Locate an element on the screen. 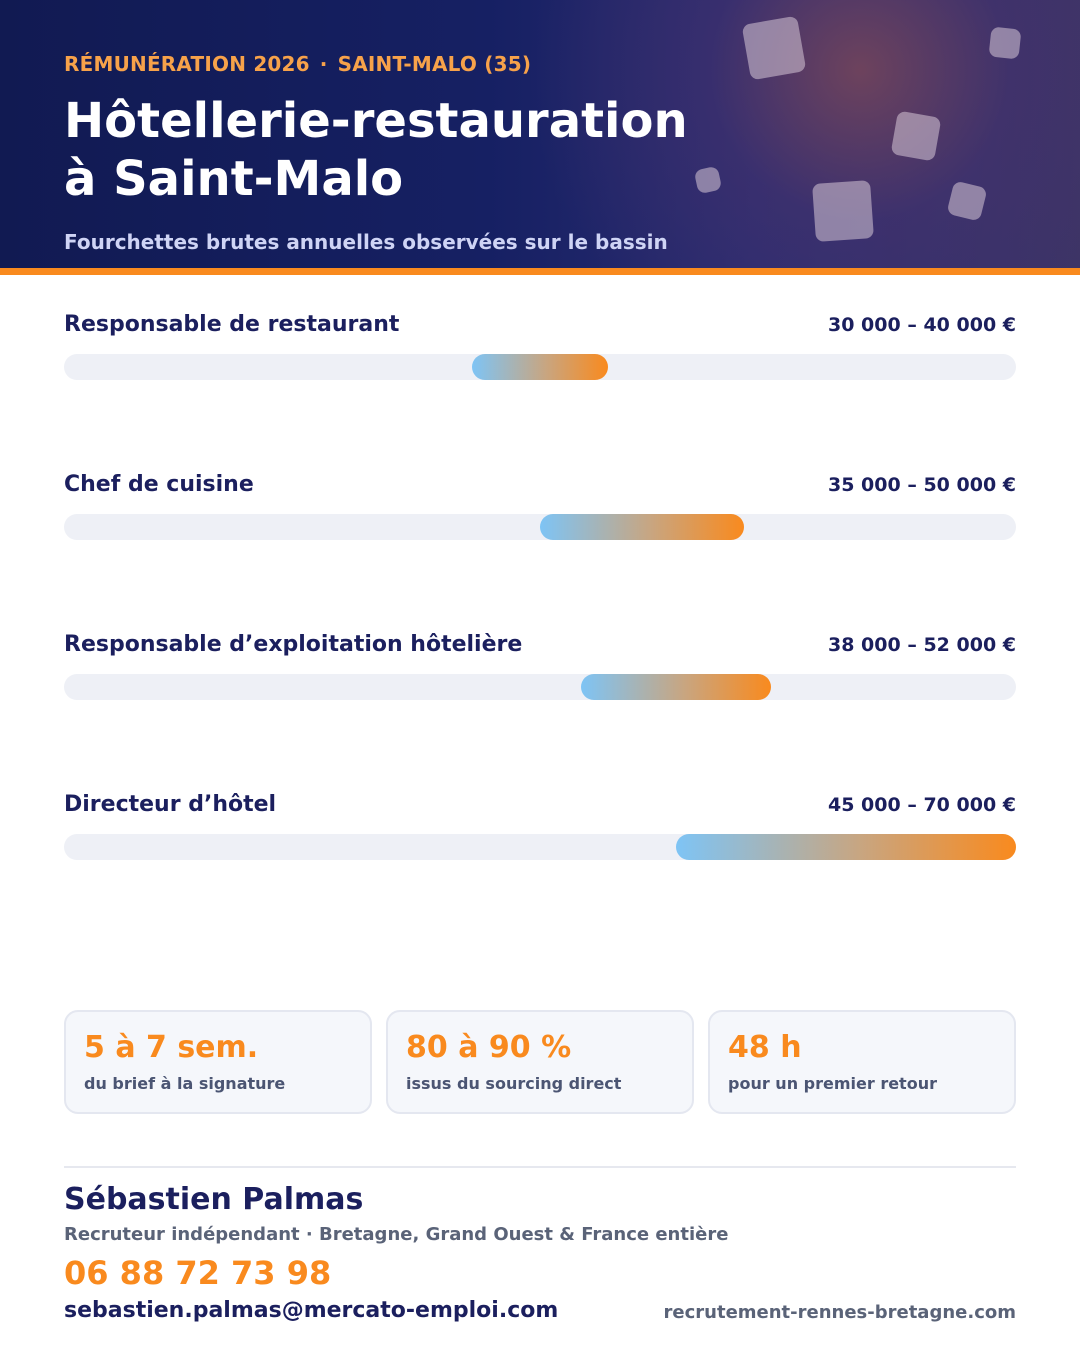 This screenshot has width=1080, height=1350. accent-divider is located at coordinates (540, 271).